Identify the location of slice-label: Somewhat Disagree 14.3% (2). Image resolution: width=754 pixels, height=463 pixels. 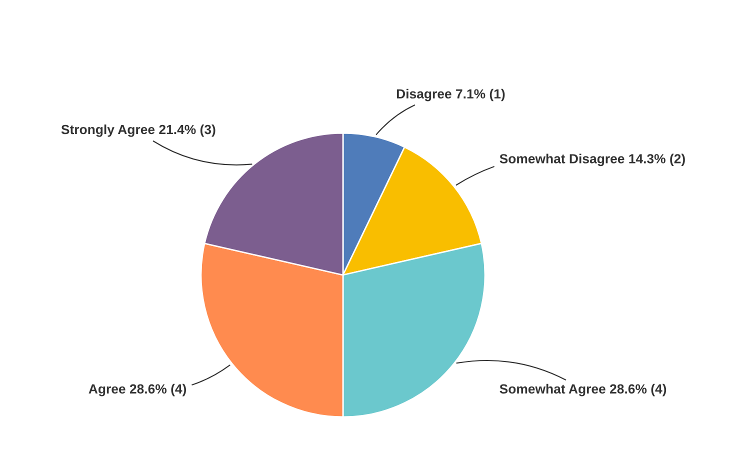
(592, 160).